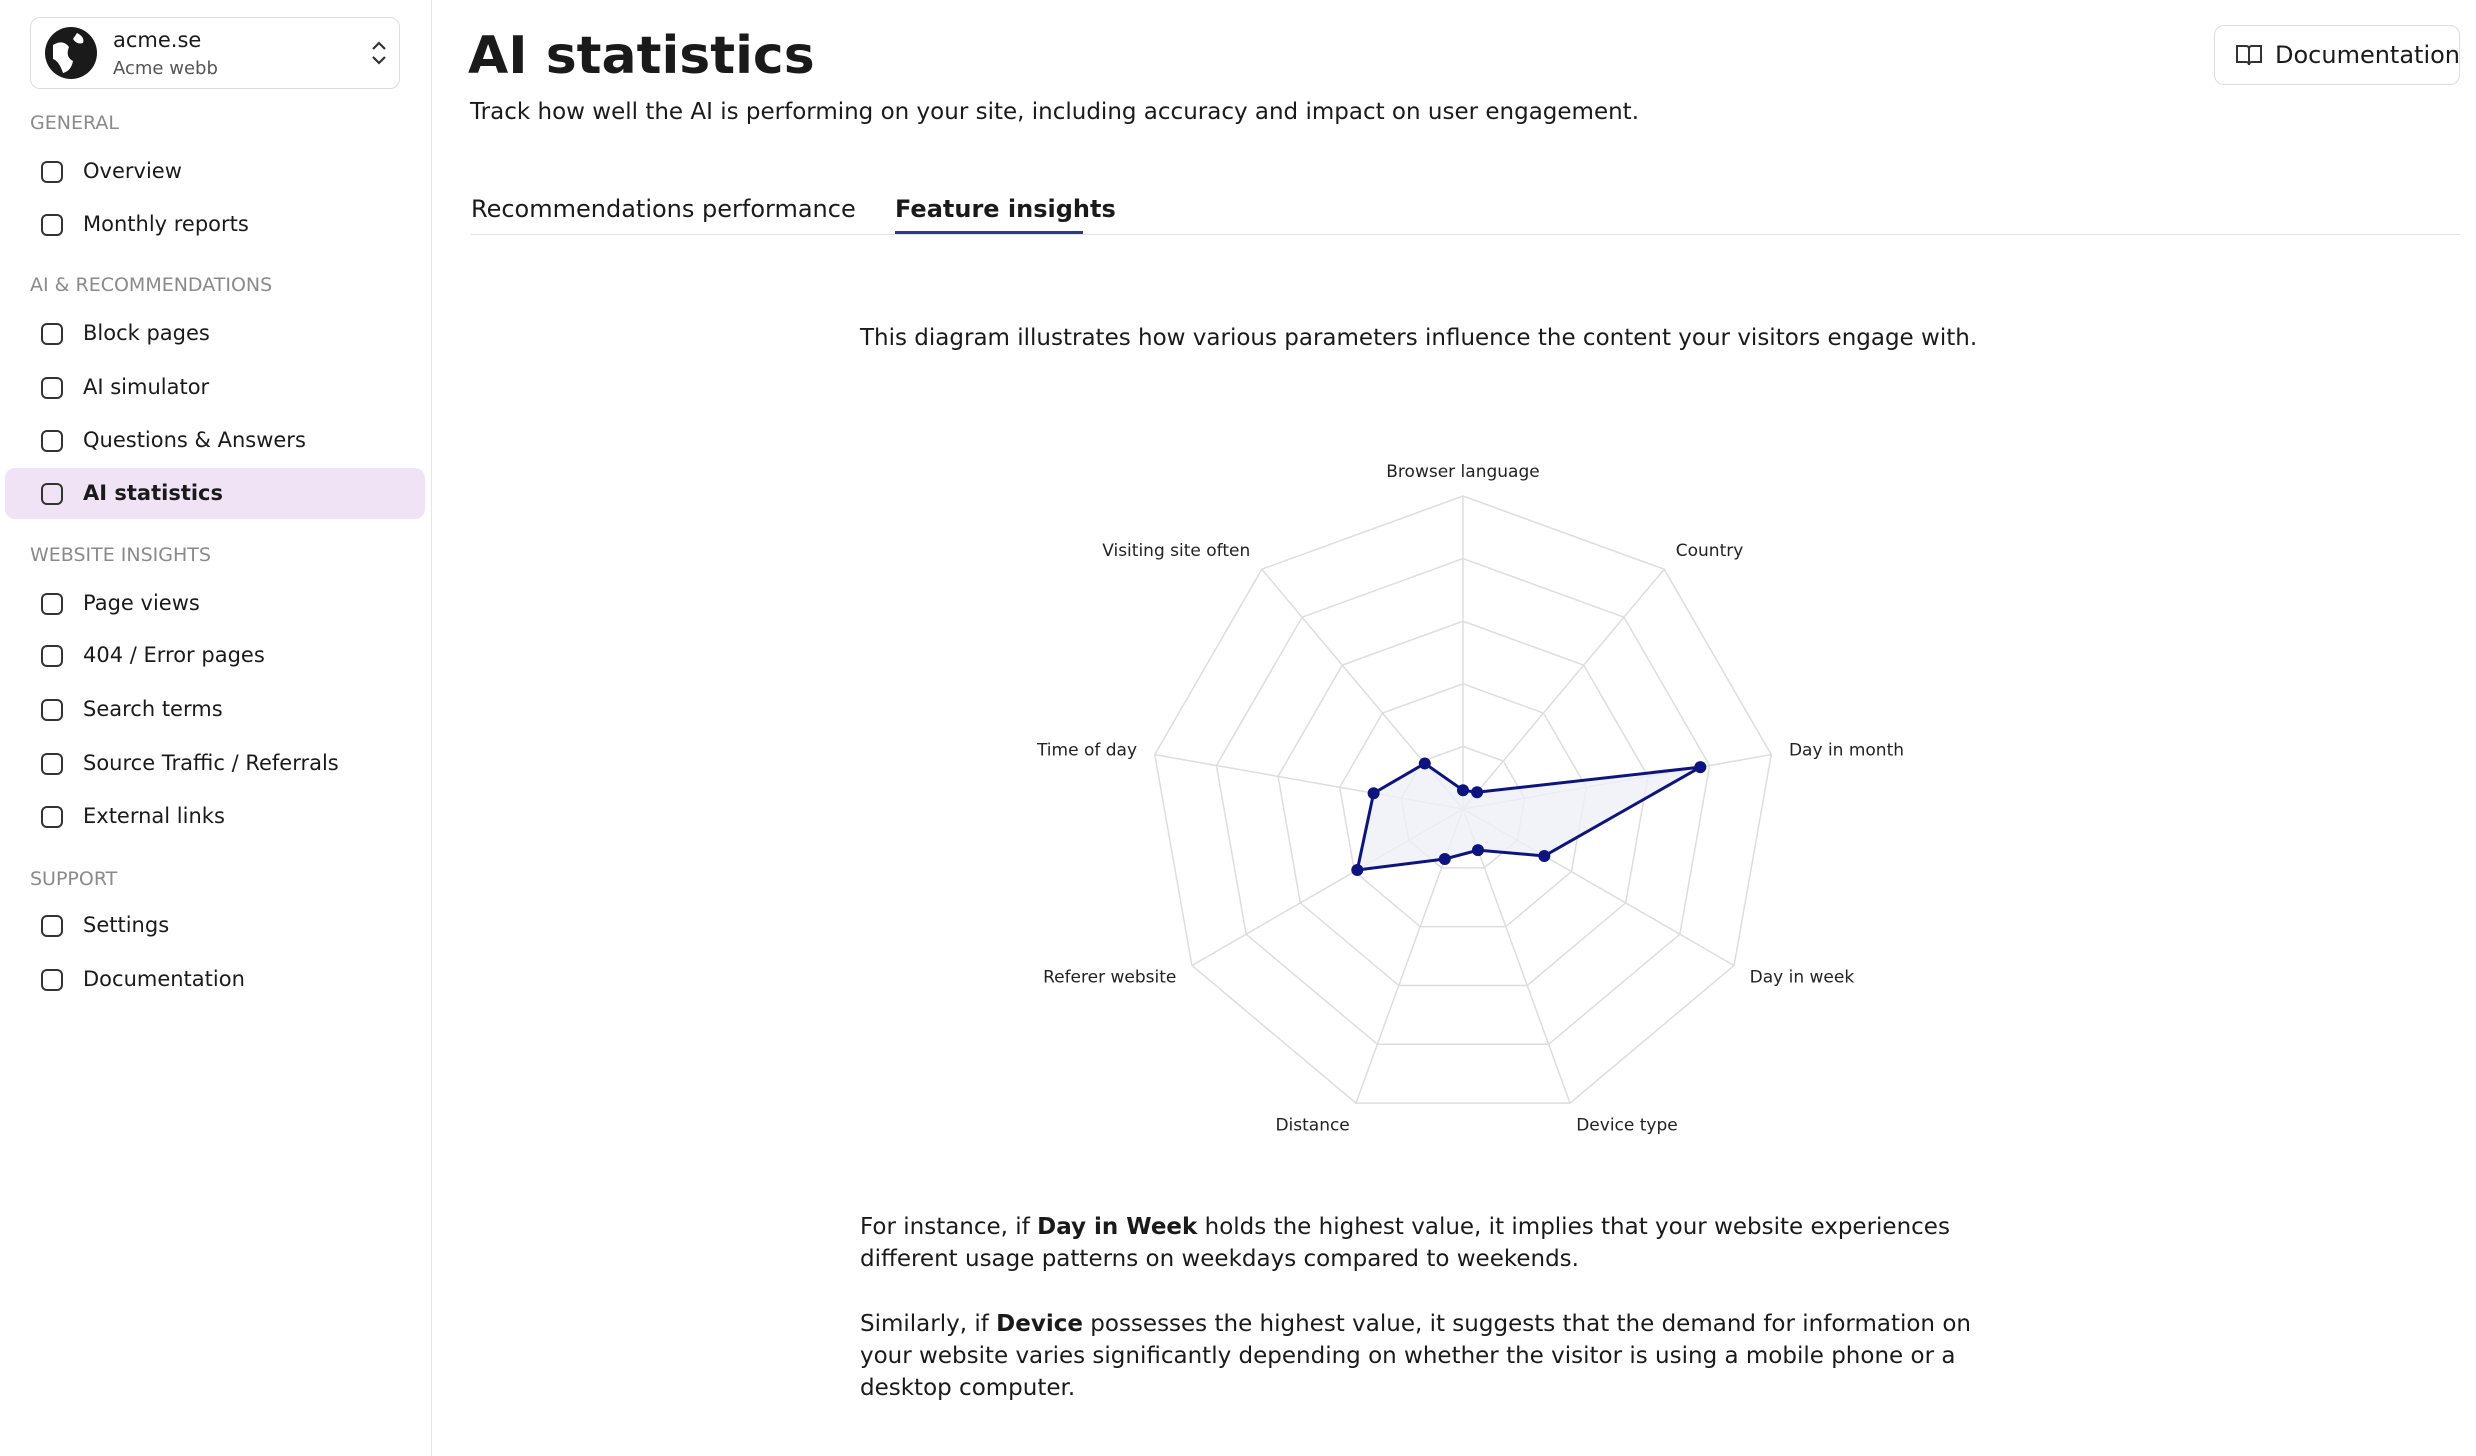 The image size is (2476, 1456). Describe the element at coordinates (2368, 55) in the screenshot. I see `button-label: Documentation` at that location.